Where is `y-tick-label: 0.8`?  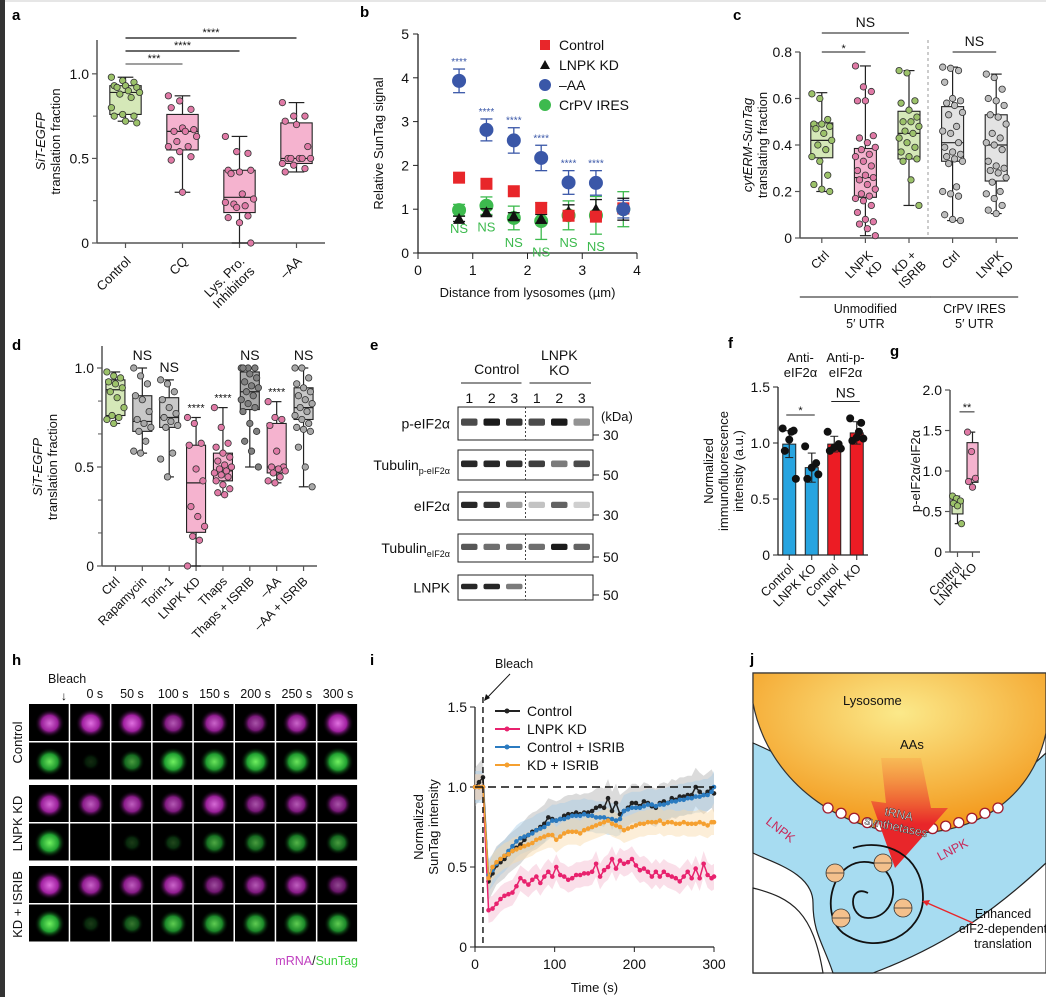 y-tick-label: 0.8 is located at coordinates (783, 52).